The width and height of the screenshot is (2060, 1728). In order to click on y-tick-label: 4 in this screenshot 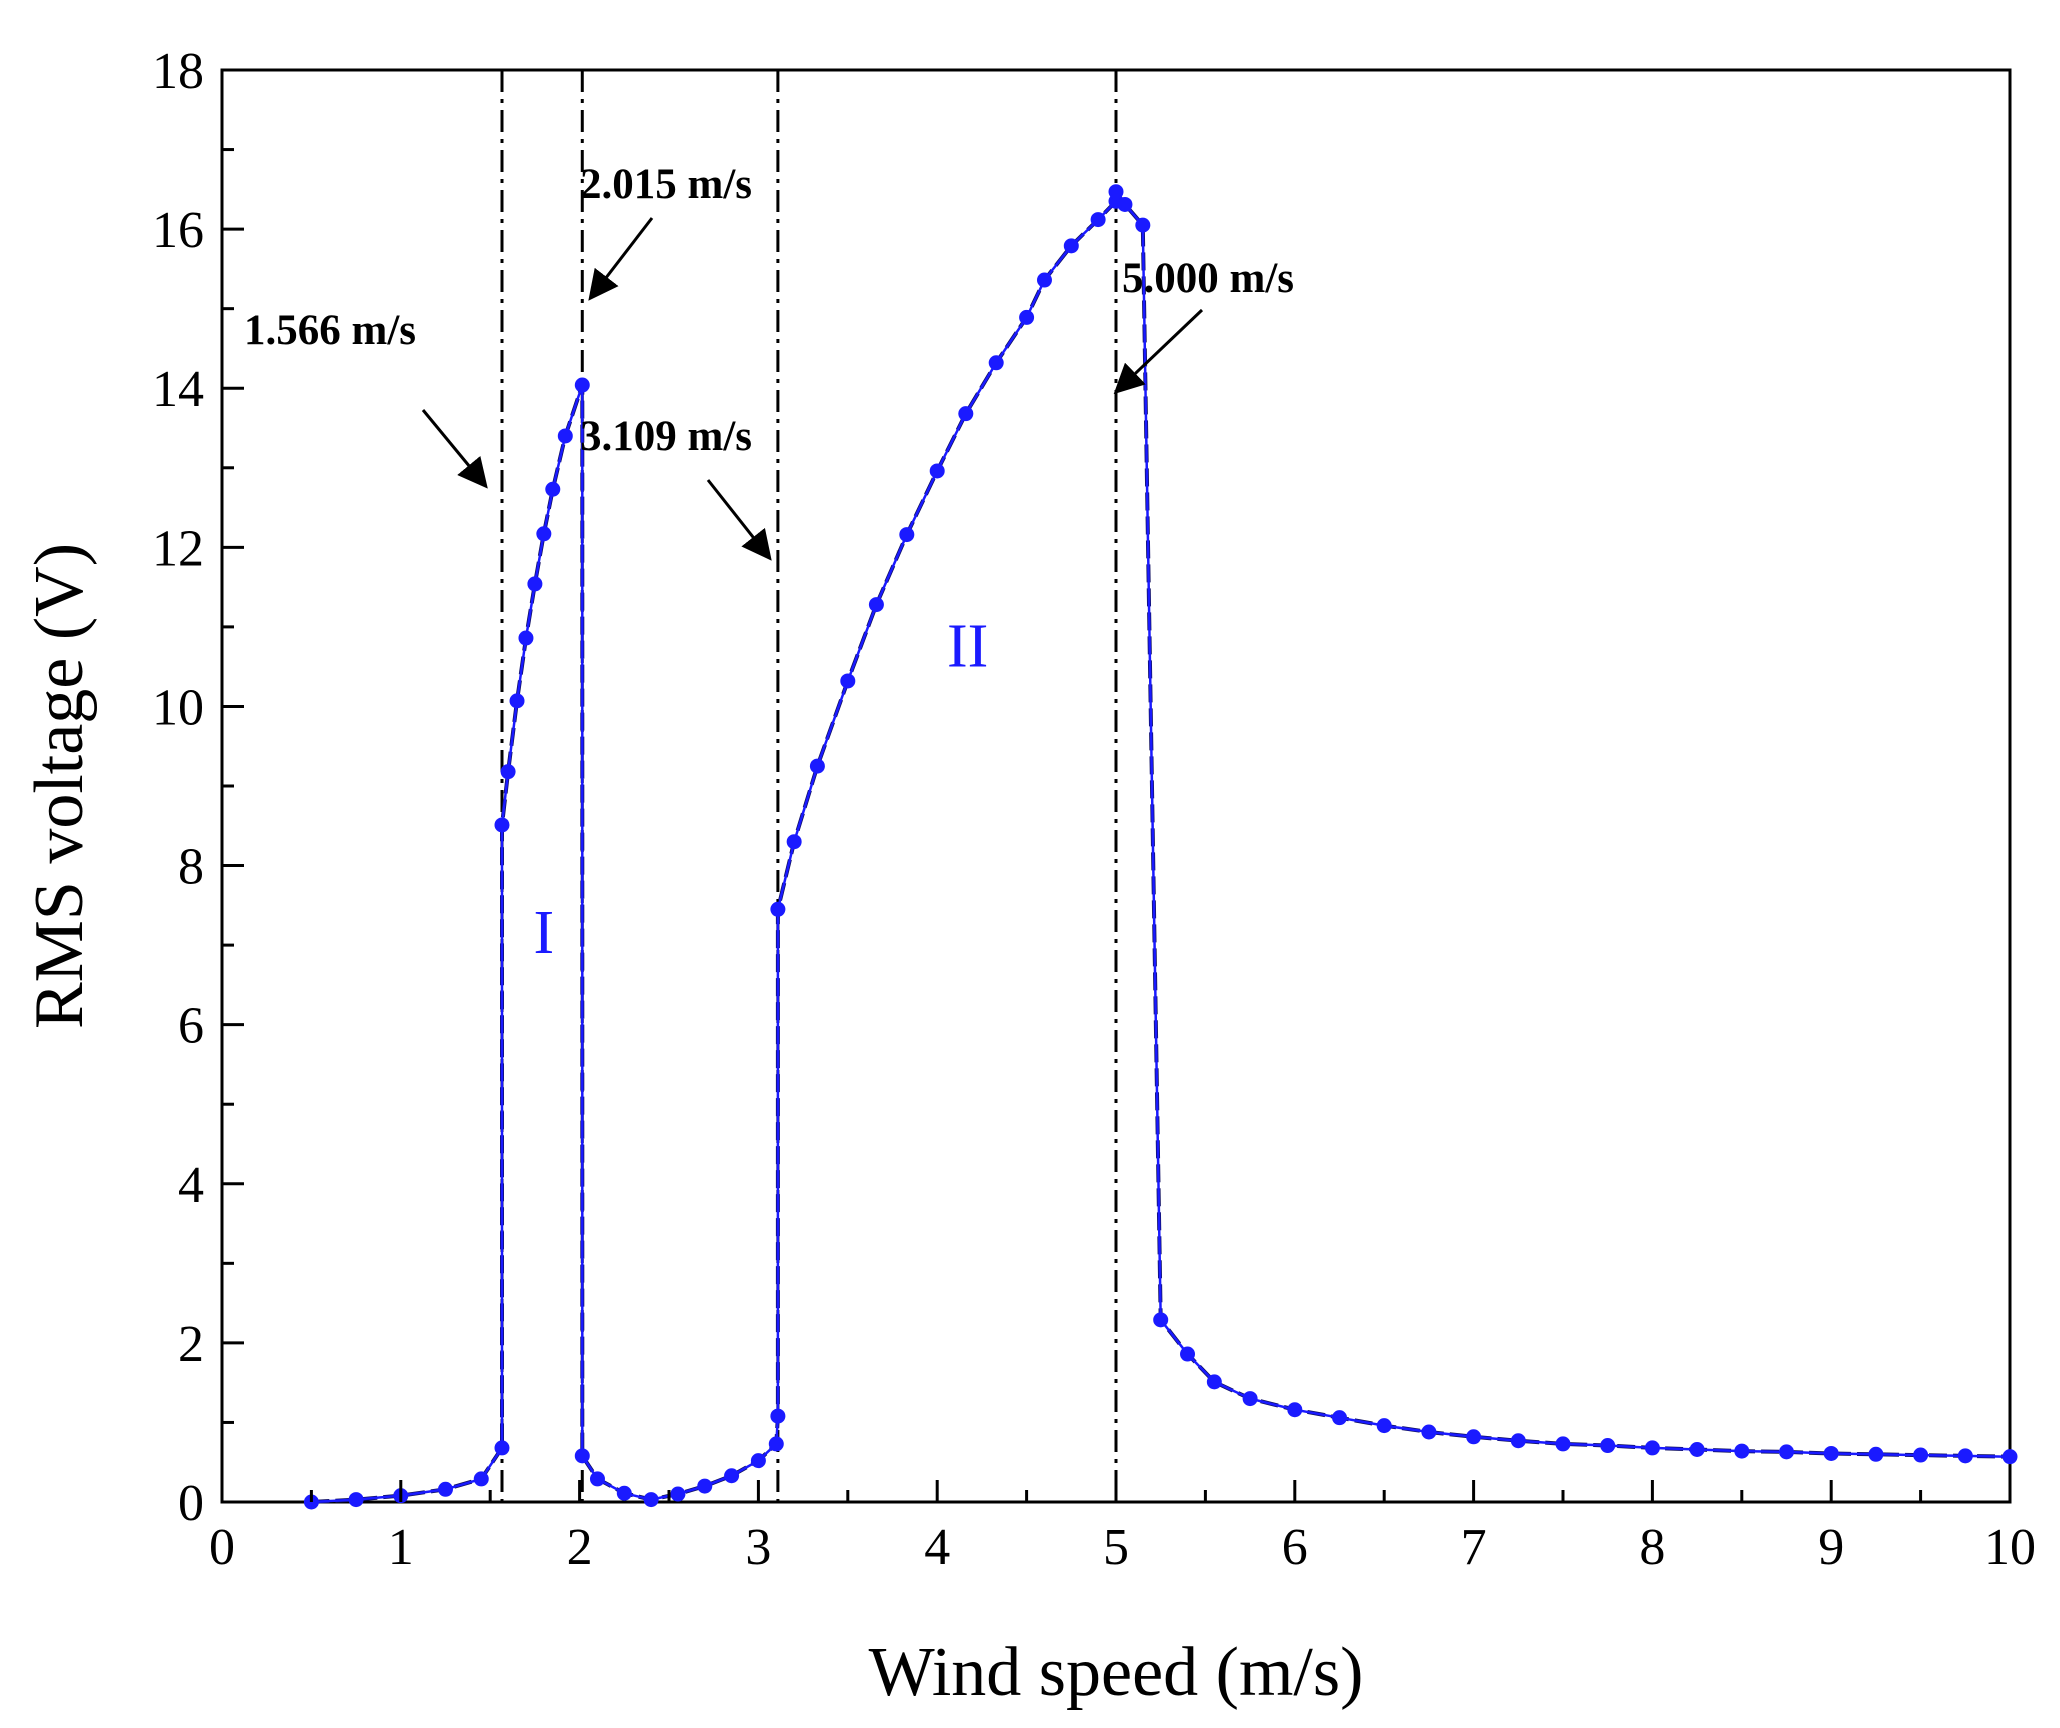, I will do `click(191, 1185)`.